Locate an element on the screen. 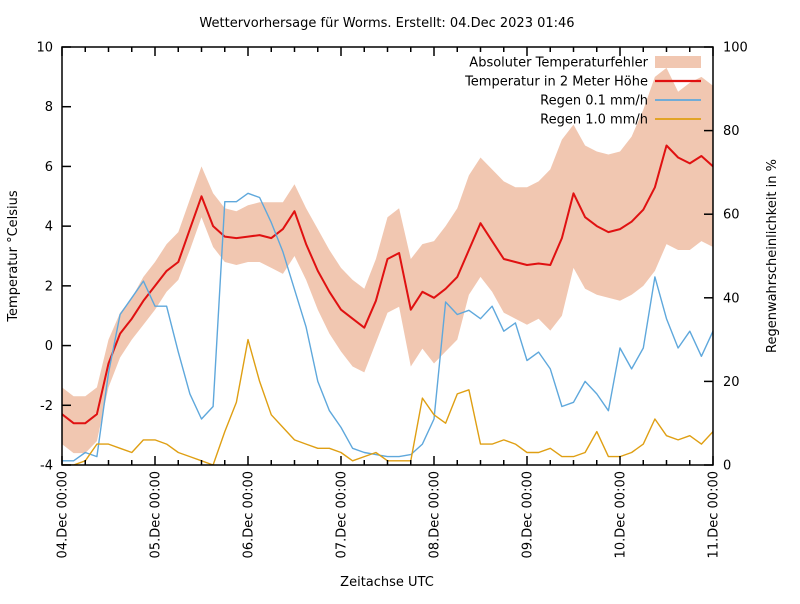 The width and height of the screenshot is (800, 604). legend-label: Temperatur in 2 Meter Höhe is located at coordinates (556, 82).